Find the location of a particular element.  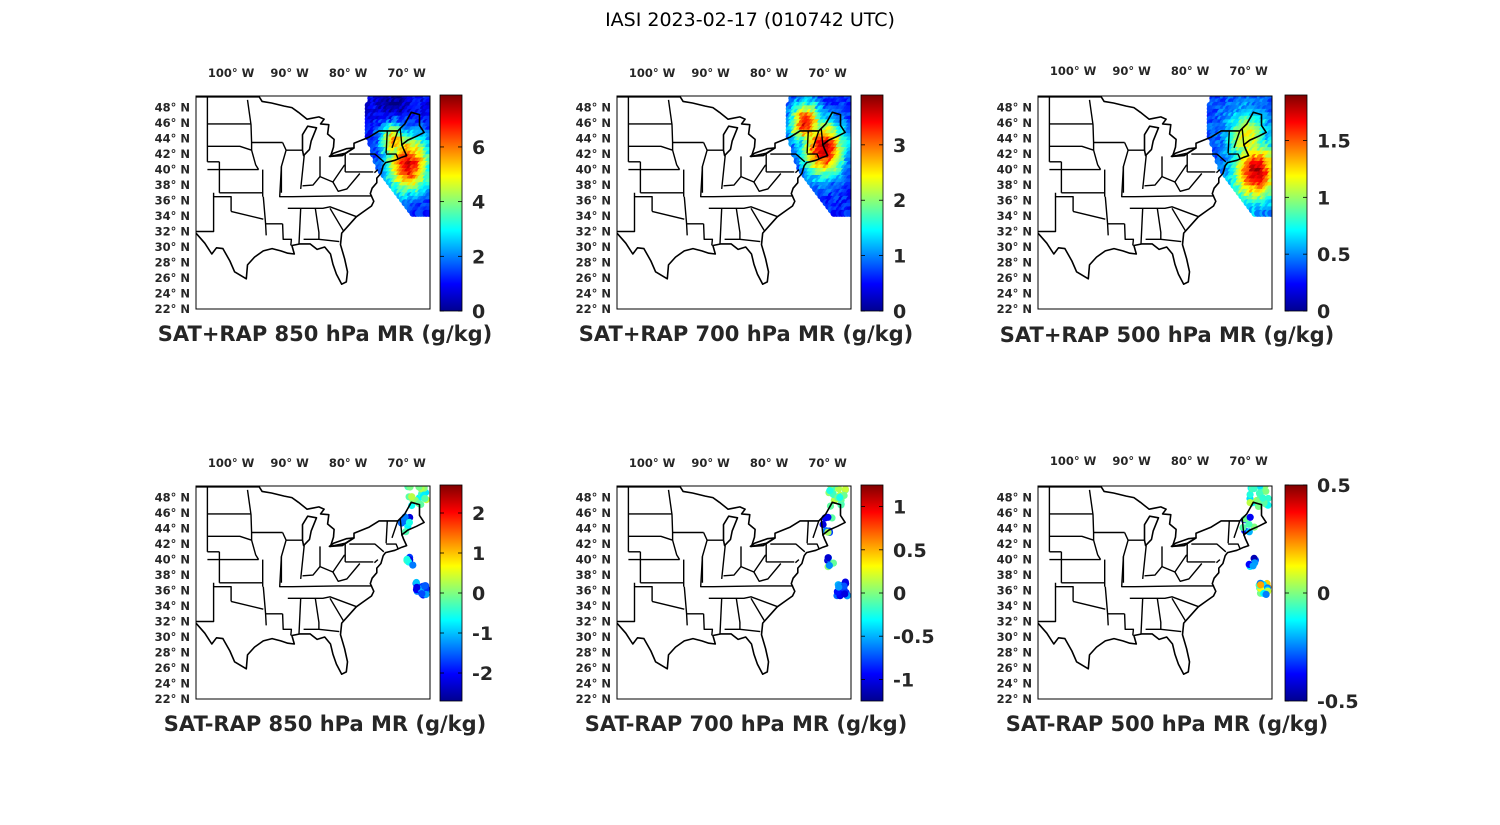

map-area is located at coordinates (734, 190).